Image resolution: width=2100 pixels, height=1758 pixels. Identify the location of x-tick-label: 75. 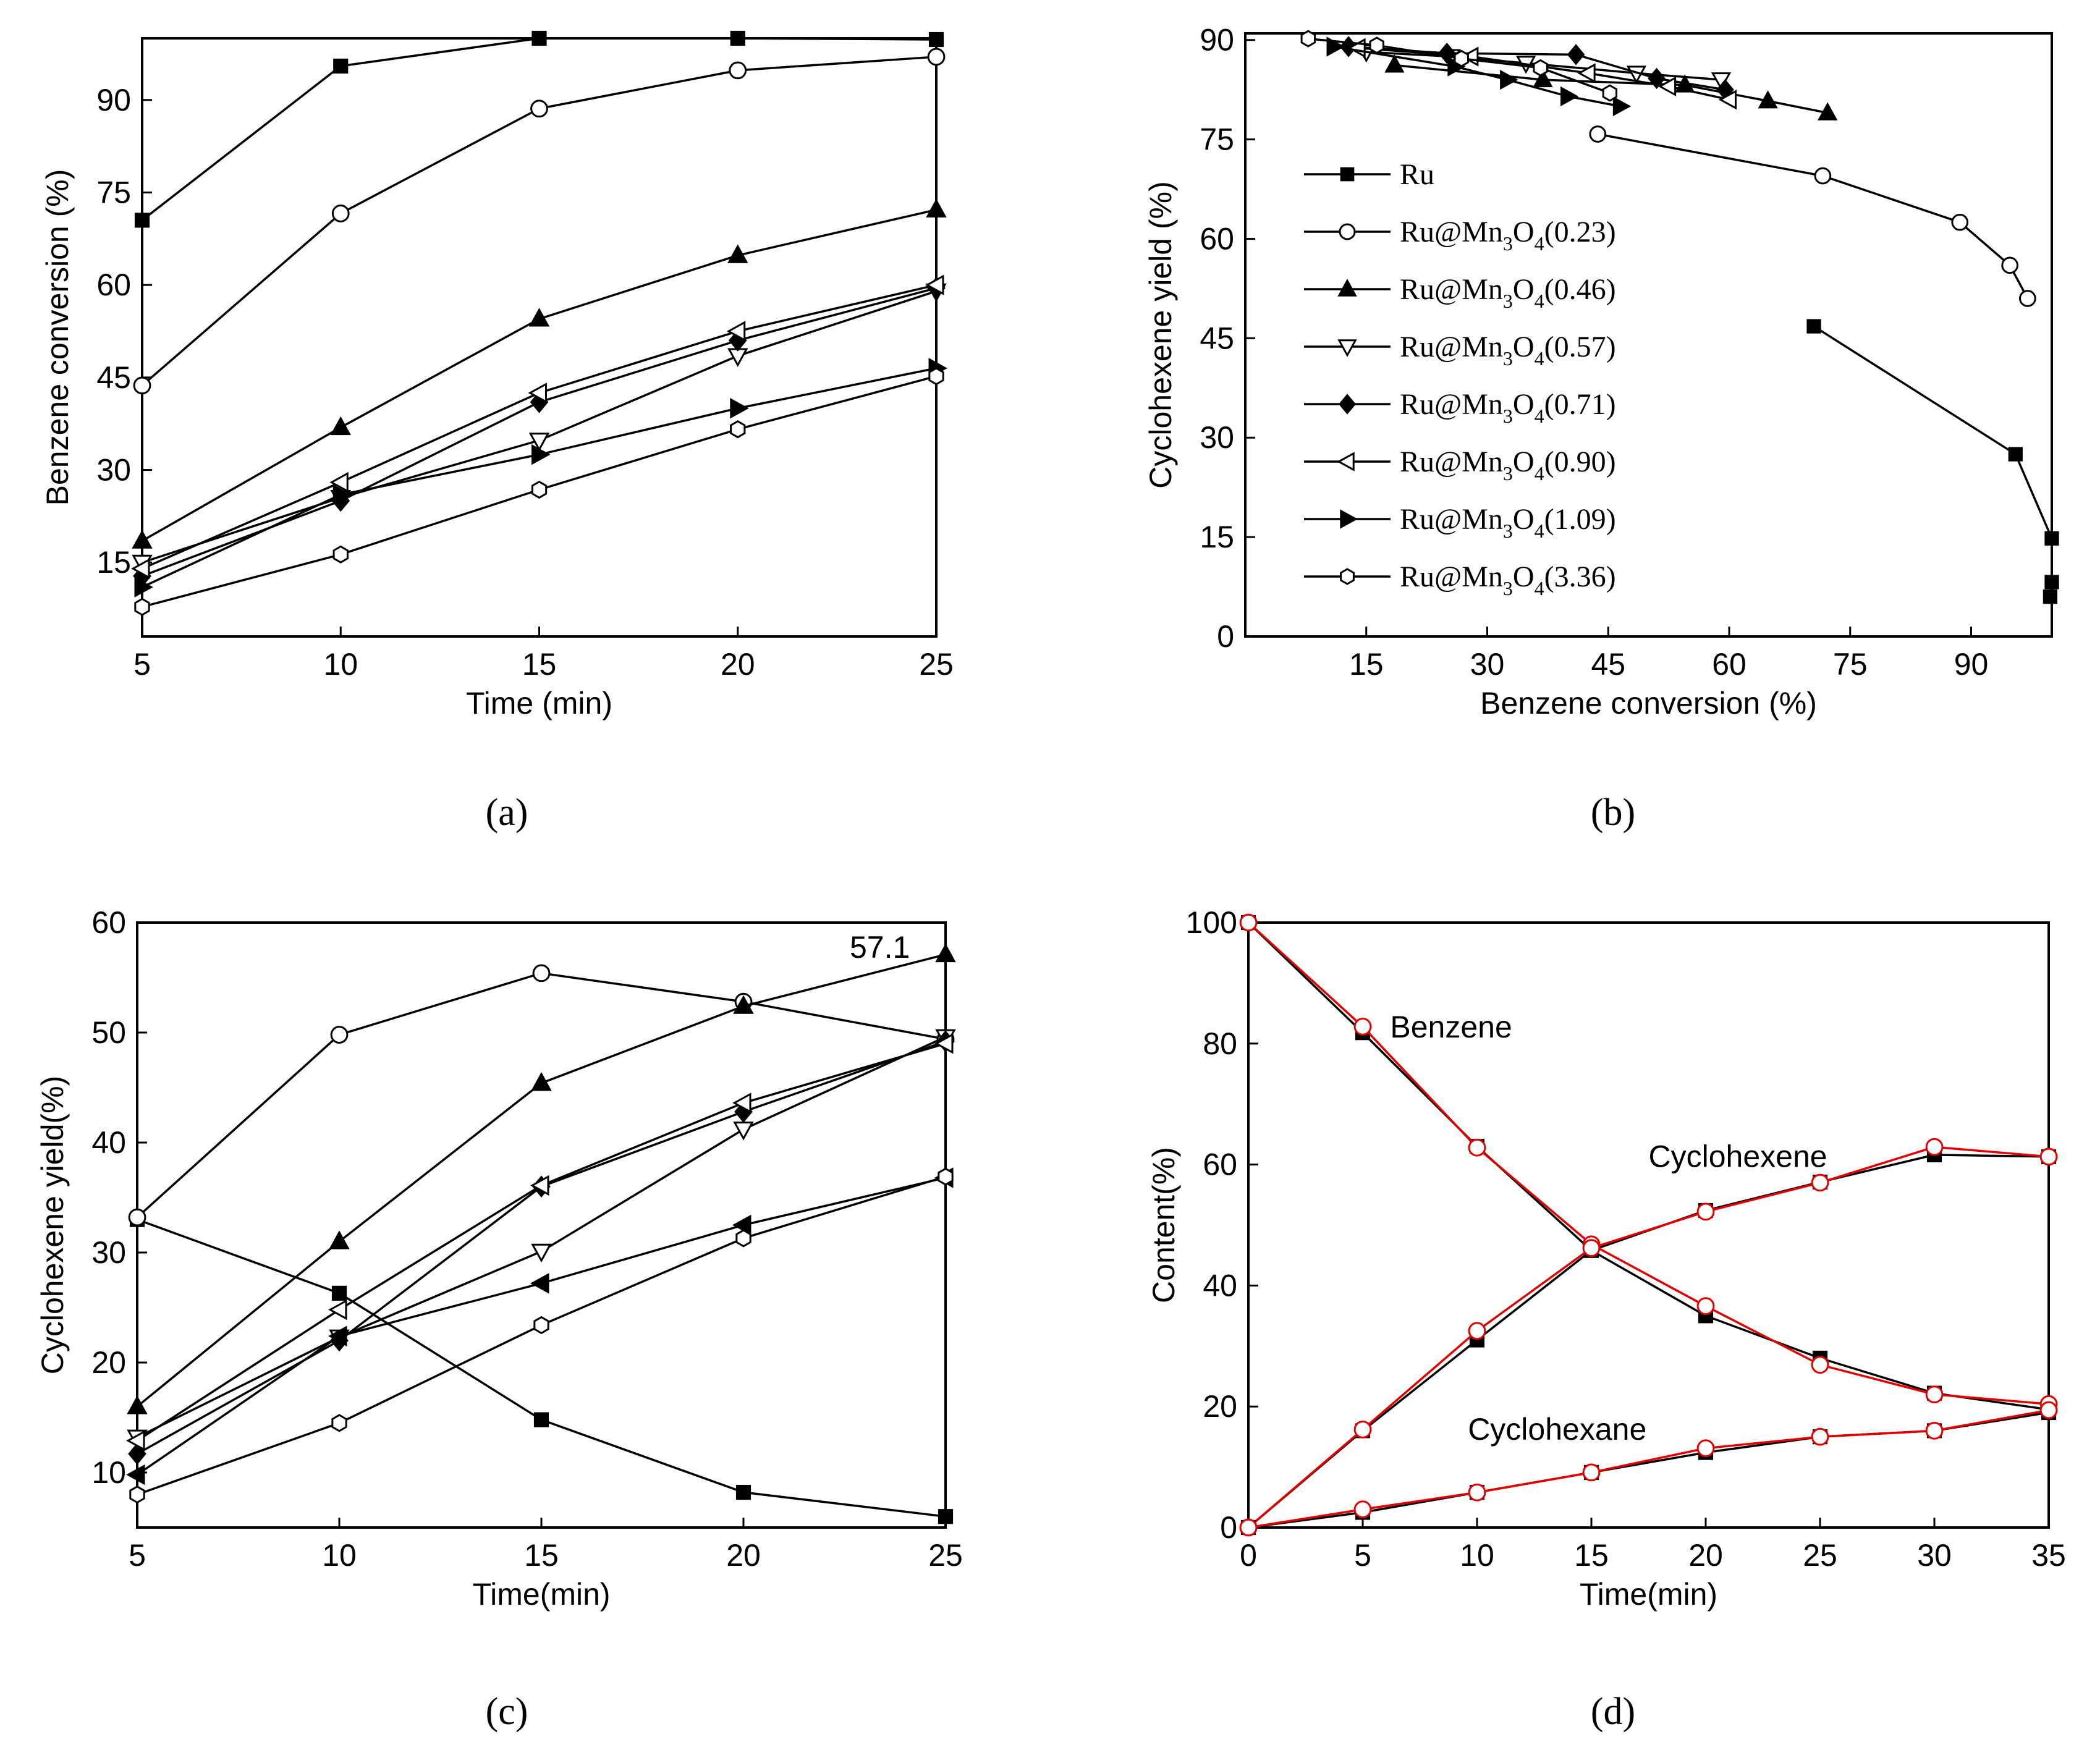
(1850, 664).